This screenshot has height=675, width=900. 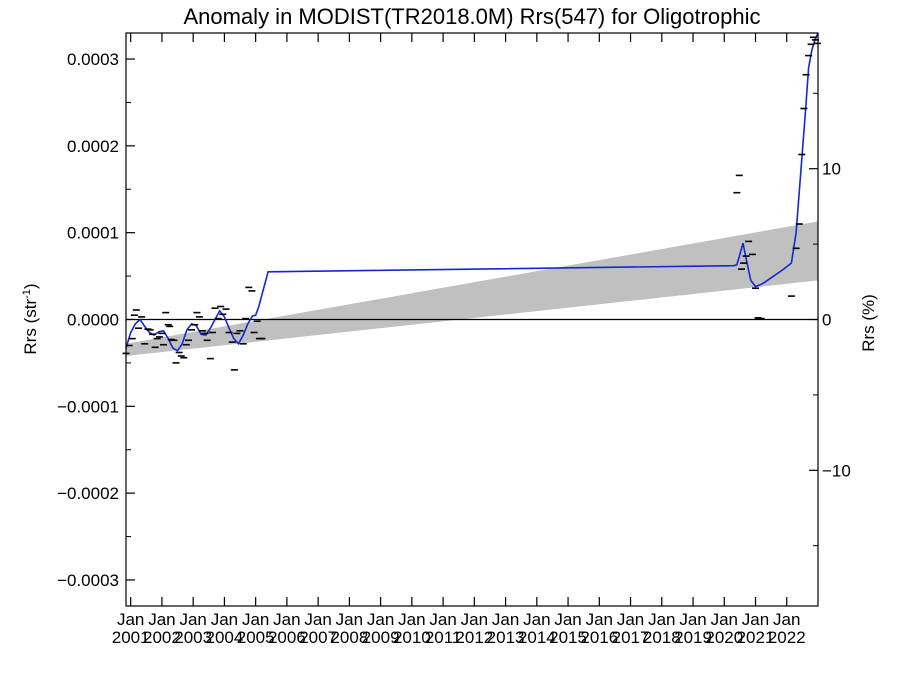 I want to click on x-tick-label-year: 2005, so click(x=256, y=637).